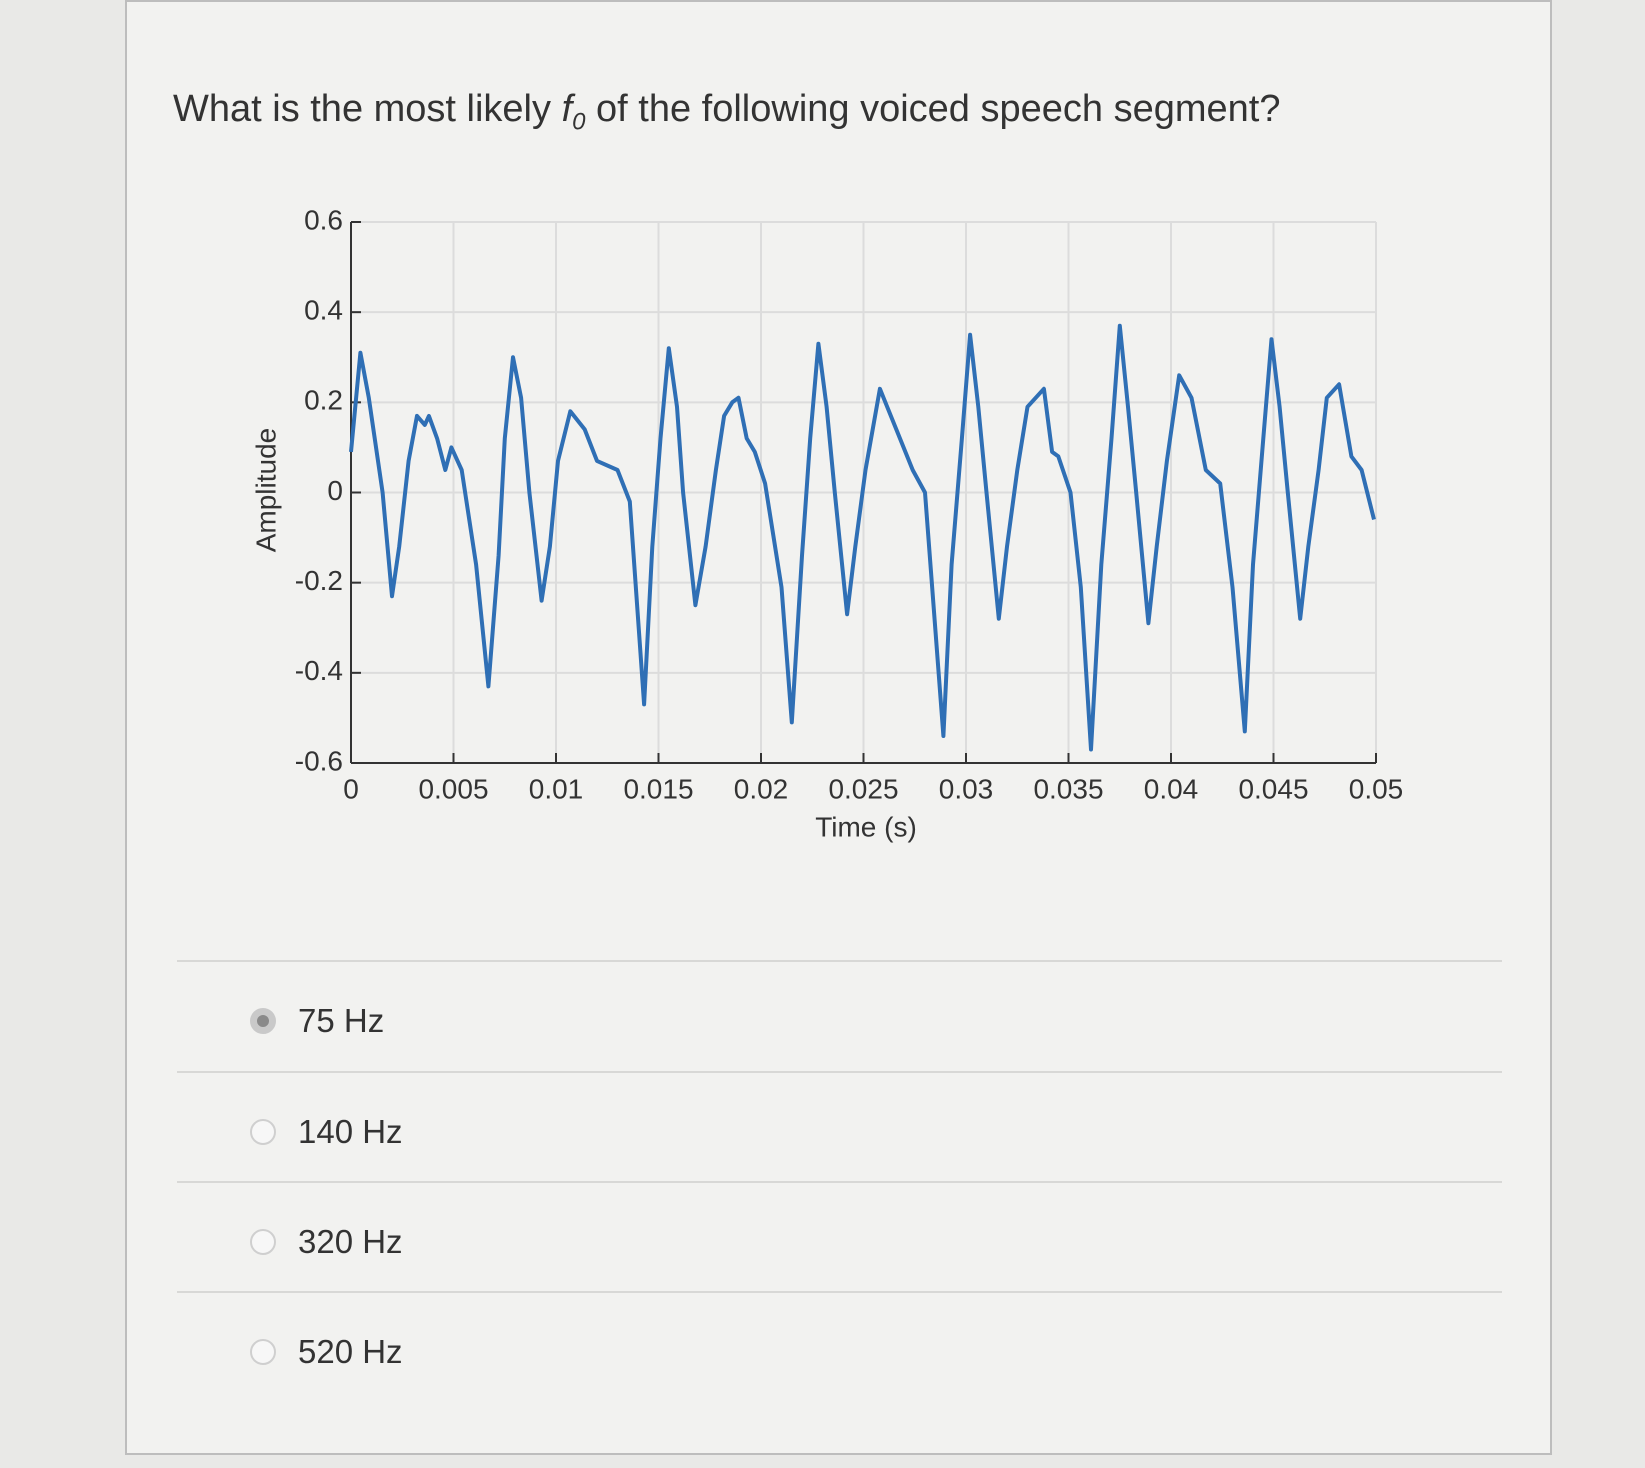 The width and height of the screenshot is (1645, 1468). I want to click on y-tick-label: -0.4, so click(319, 670).